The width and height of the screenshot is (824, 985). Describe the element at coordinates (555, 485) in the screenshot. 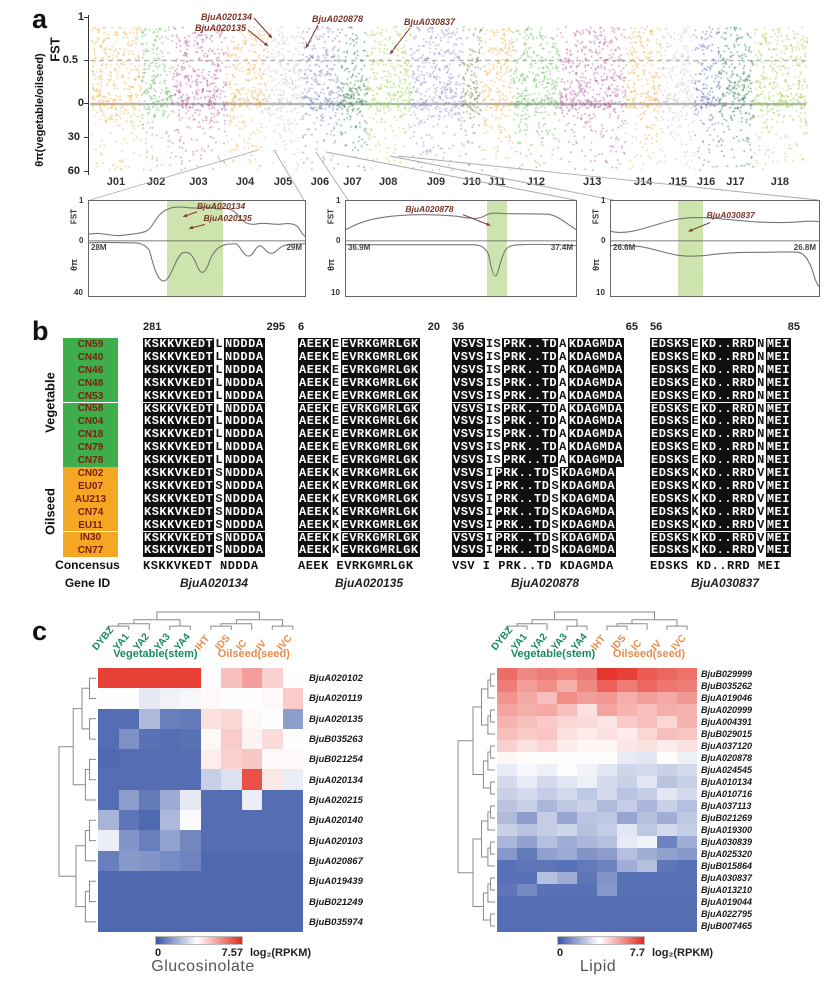

I see `variant-residue: S` at that location.